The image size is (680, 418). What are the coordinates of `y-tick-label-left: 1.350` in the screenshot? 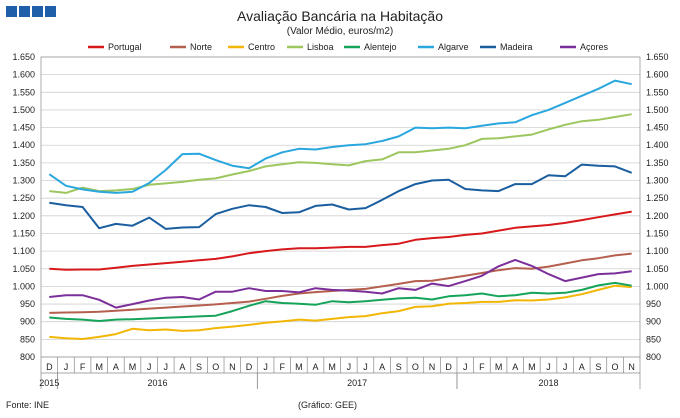 It's located at (23, 163).